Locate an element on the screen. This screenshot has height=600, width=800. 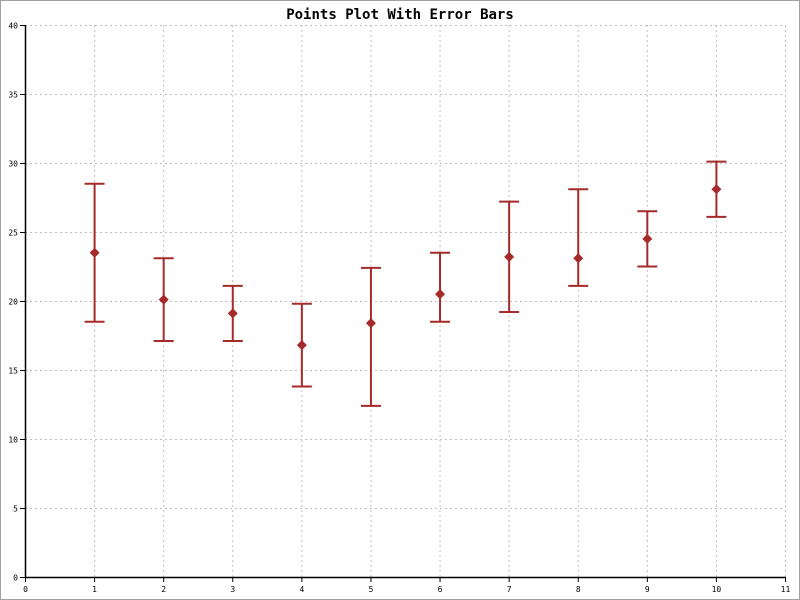
x-tick-label: 9 is located at coordinates (647, 589).